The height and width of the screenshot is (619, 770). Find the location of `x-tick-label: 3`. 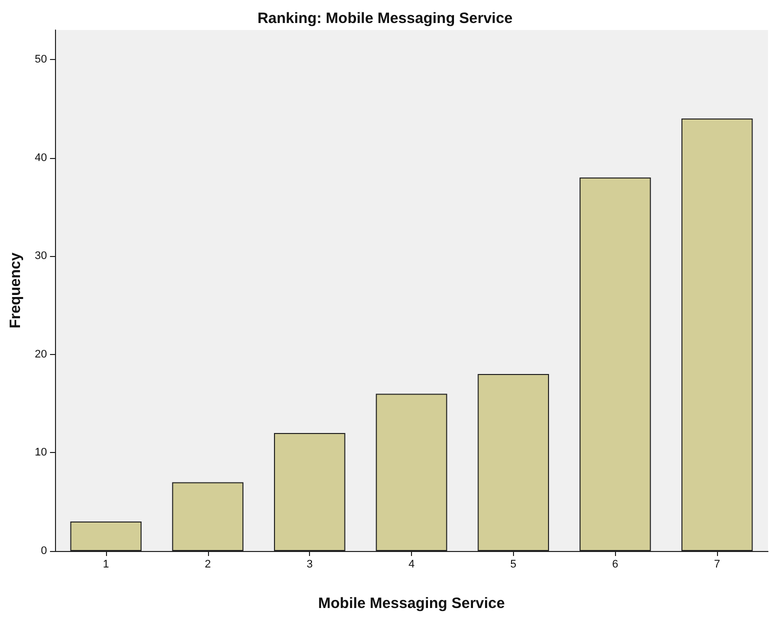

x-tick-label: 3 is located at coordinates (309, 564).